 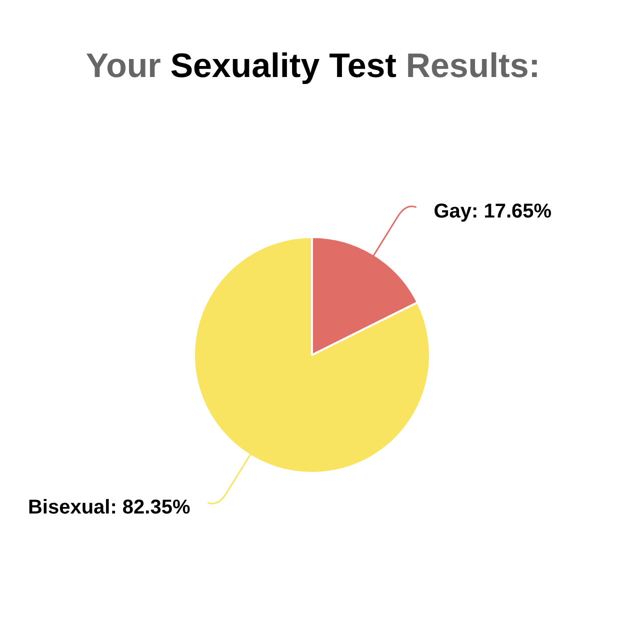 What do you see at coordinates (493, 211) in the screenshot?
I see `slice-label: Gay: 17.65%` at bounding box center [493, 211].